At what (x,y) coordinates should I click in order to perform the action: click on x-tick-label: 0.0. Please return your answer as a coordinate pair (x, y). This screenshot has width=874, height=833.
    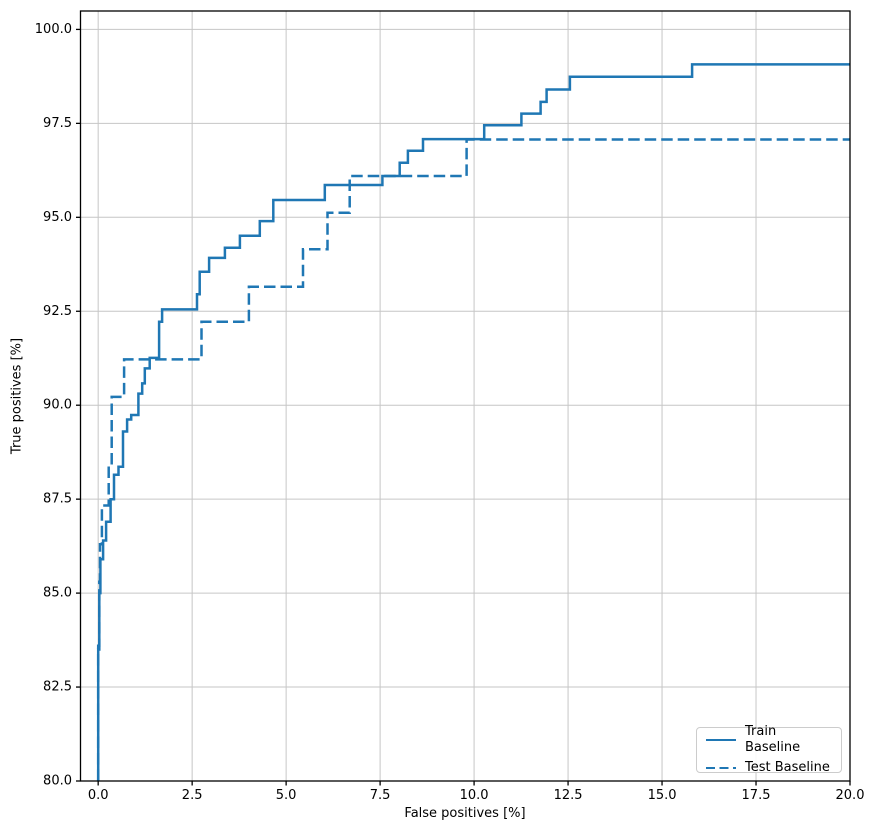
    Looking at the image, I should click on (98, 795).